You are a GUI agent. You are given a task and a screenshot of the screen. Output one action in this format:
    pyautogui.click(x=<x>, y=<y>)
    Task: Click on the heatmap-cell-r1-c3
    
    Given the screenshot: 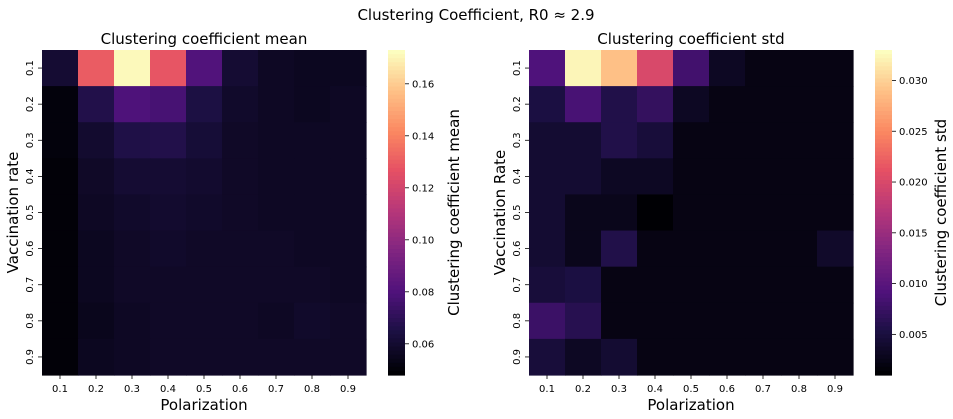 What is the action you would take?
    pyautogui.click(x=132, y=68)
    